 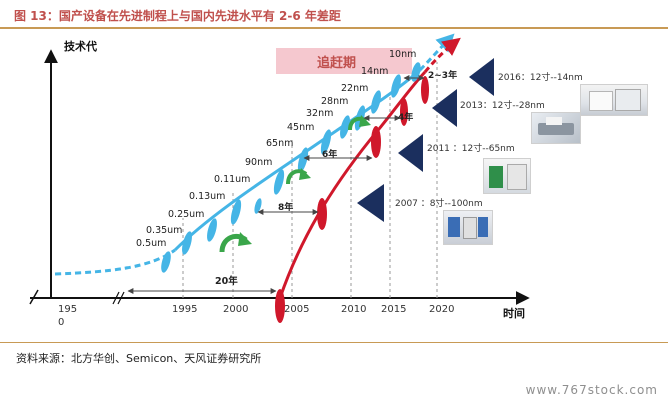 What do you see at coordinates (245, 239) in the screenshot?
I see `green-arrow-1-head` at bounding box center [245, 239].